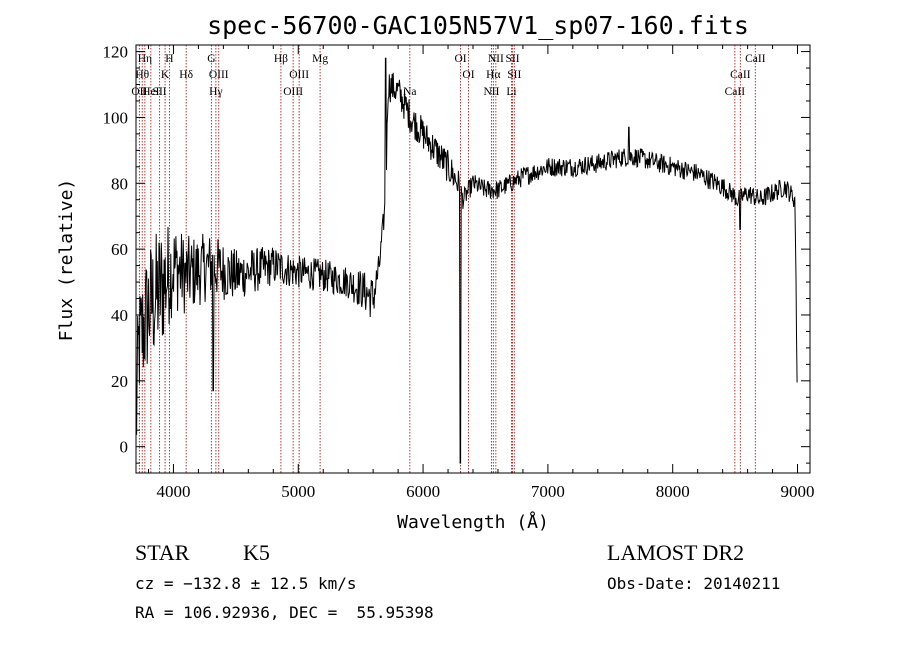 The image size is (900, 649). I want to click on redshift-velocity: cz = −132.8 ± 12.5 km/s, so click(246, 583).